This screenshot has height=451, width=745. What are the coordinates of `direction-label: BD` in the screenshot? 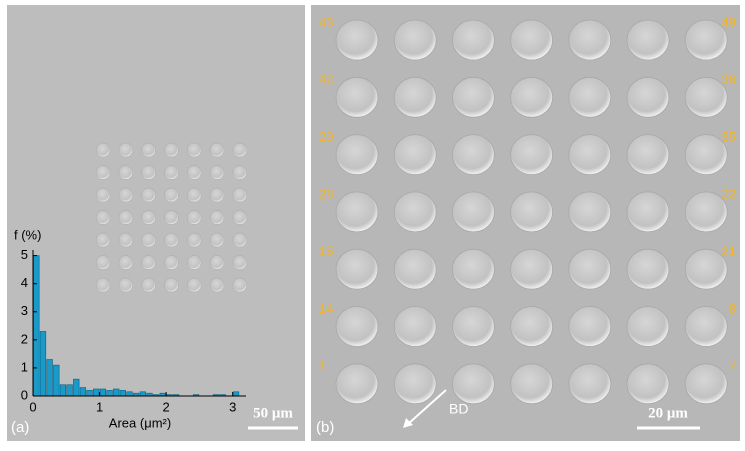 It's located at (458, 409).